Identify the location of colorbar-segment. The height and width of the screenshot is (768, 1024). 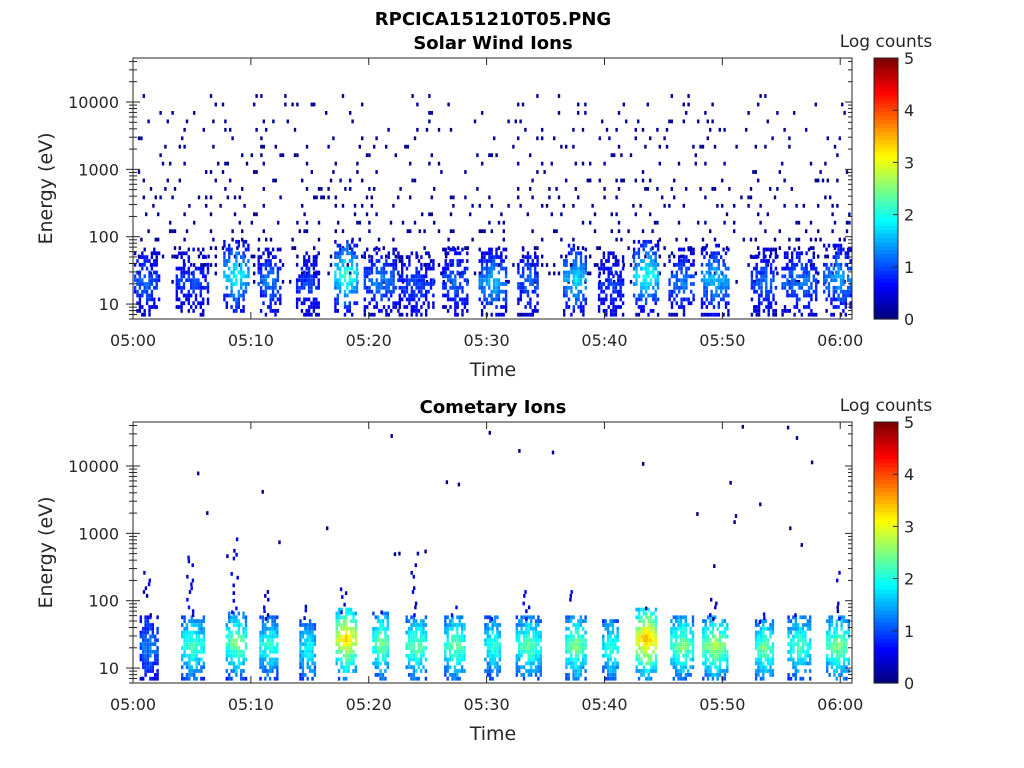
(886, 280).